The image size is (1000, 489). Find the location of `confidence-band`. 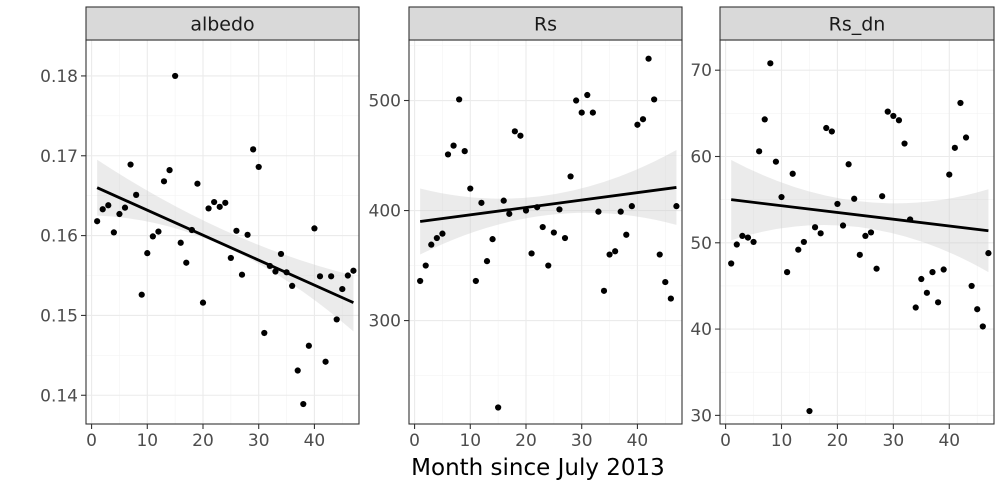

confidence-band is located at coordinates (548, 202).